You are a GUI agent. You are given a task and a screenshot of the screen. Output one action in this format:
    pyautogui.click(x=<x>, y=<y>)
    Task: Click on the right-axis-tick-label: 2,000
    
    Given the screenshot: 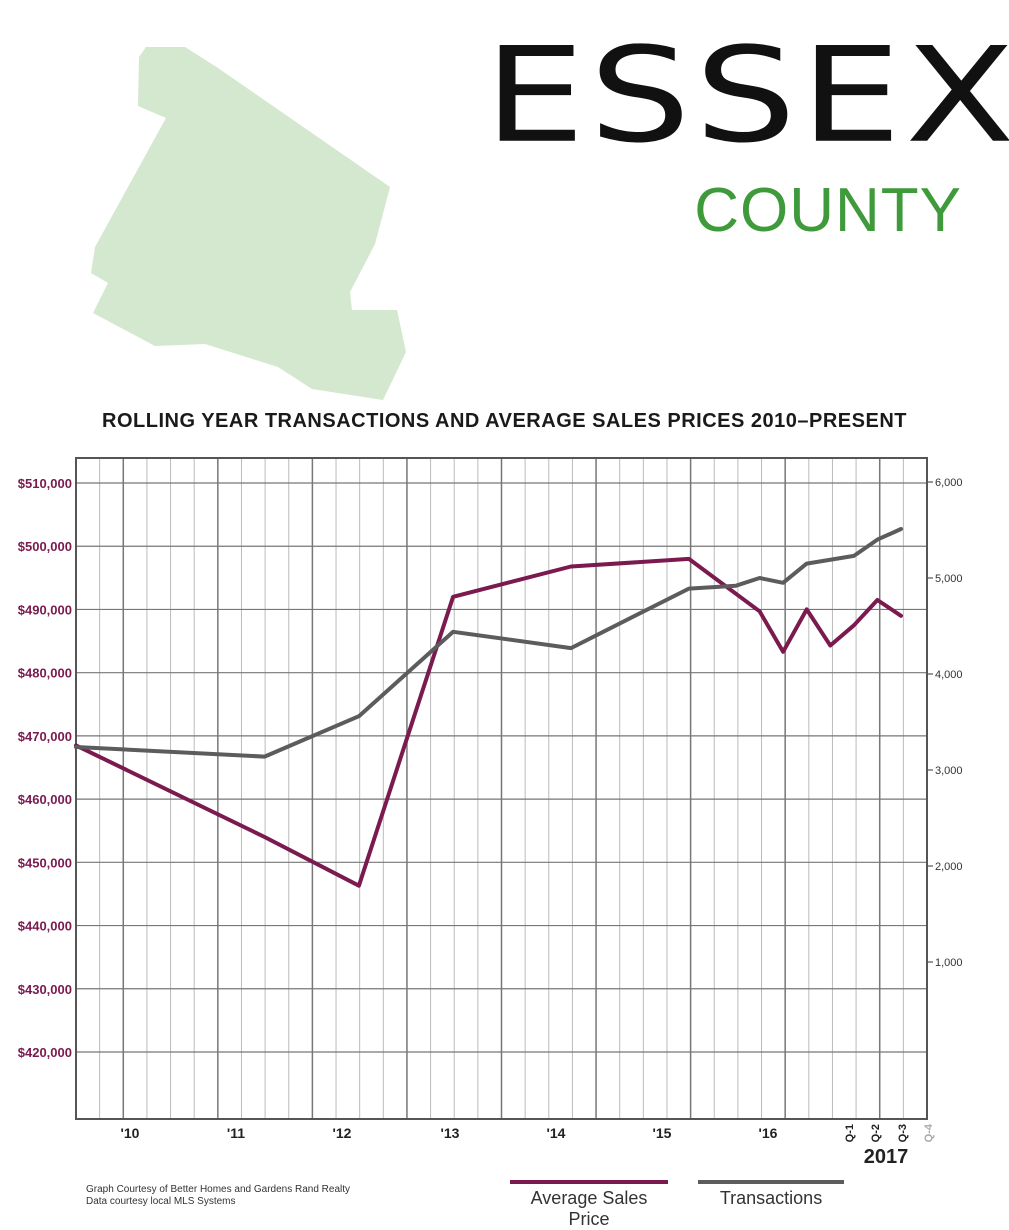 What is the action you would take?
    pyautogui.click(x=949, y=867)
    